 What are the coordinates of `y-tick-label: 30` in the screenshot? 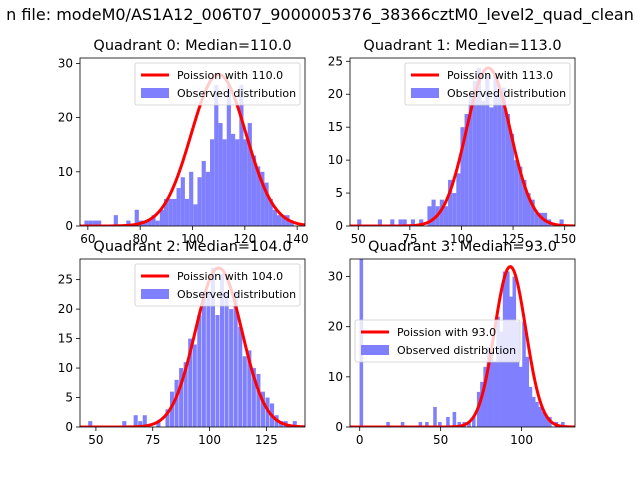 It's located at (335, 277).